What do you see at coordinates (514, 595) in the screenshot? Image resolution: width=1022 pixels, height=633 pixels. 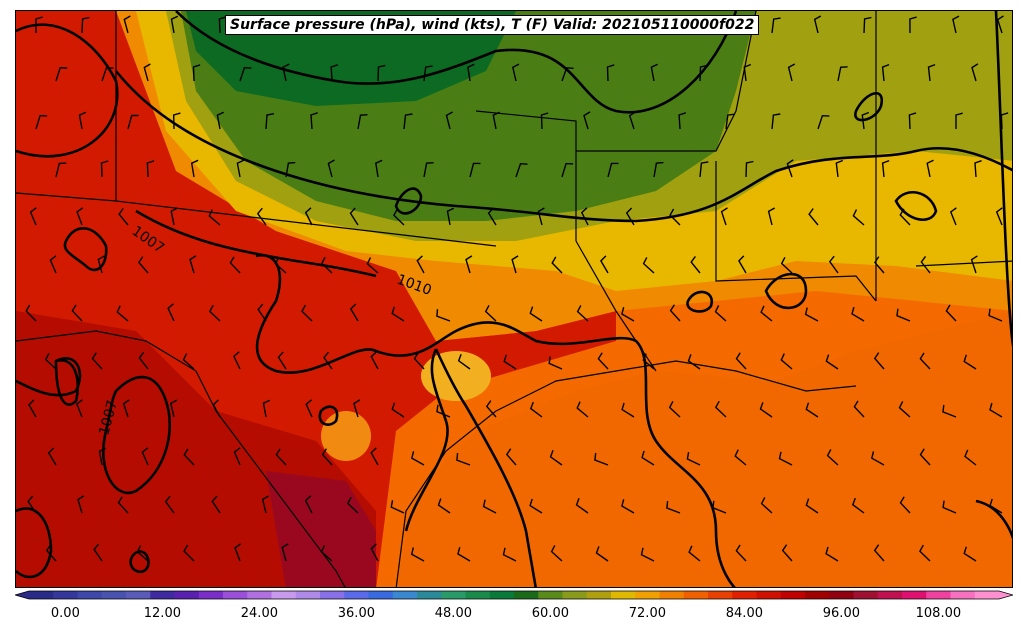 I see `temperature-colorbar` at bounding box center [514, 595].